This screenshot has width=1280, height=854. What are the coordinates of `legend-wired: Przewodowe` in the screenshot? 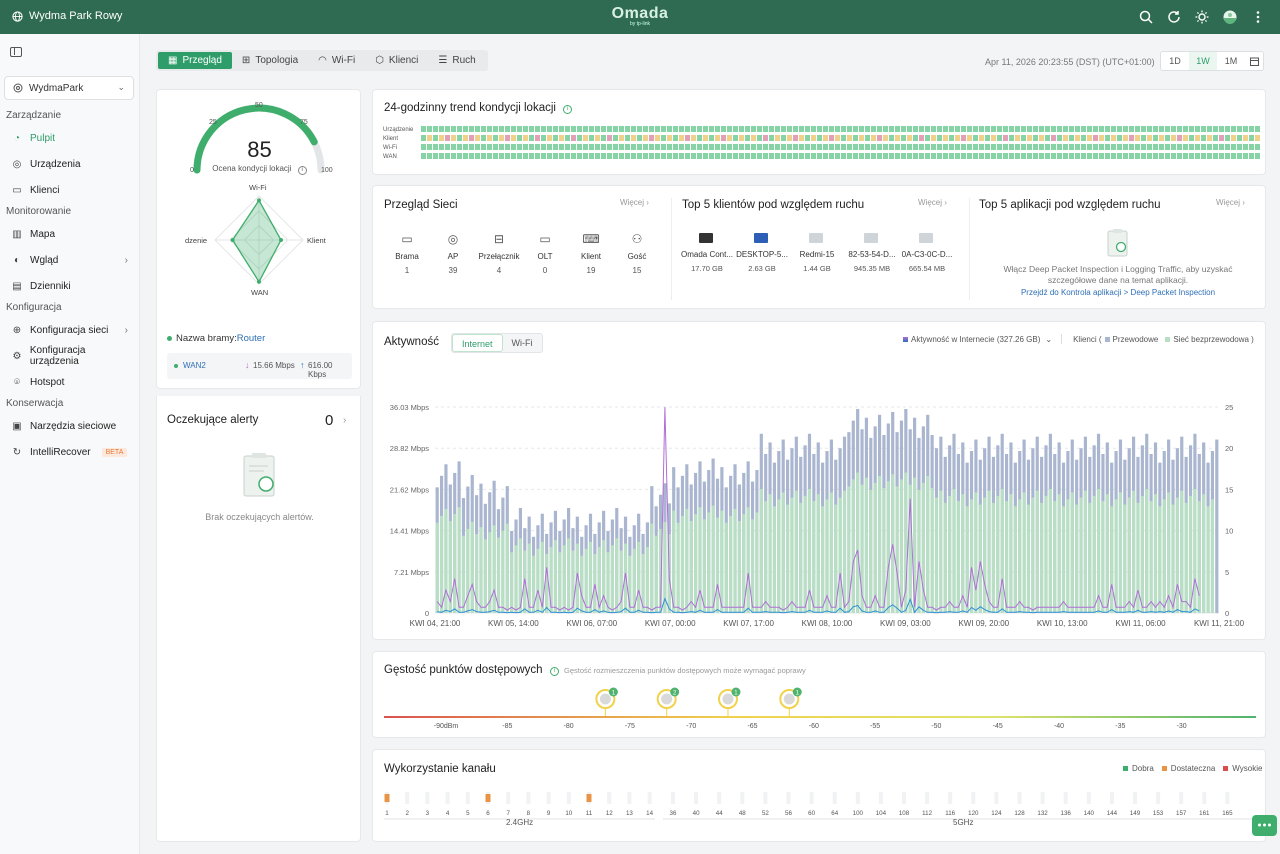 It's located at (1135, 339).